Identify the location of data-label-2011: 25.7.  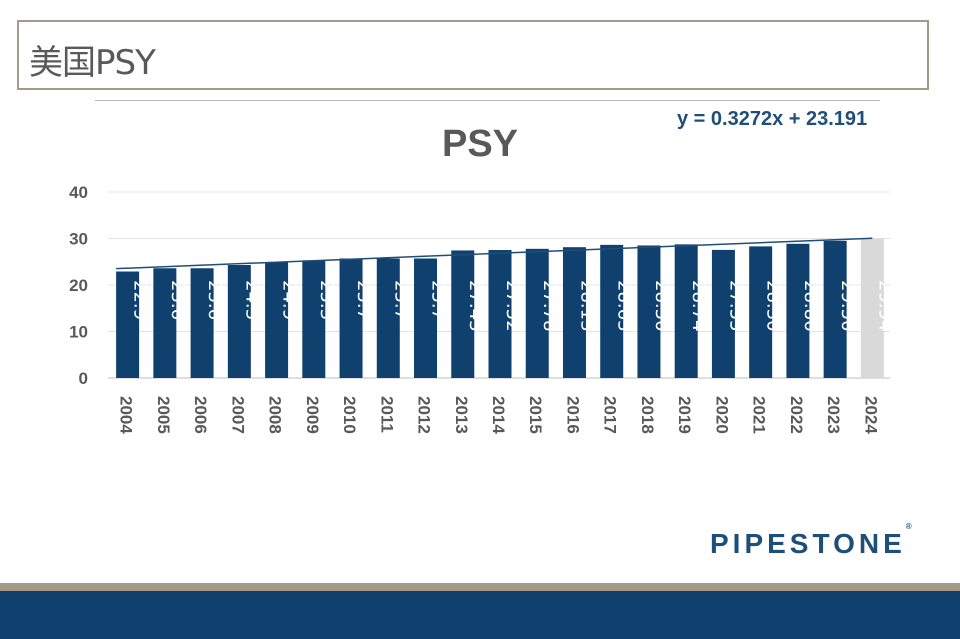
(400, 300).